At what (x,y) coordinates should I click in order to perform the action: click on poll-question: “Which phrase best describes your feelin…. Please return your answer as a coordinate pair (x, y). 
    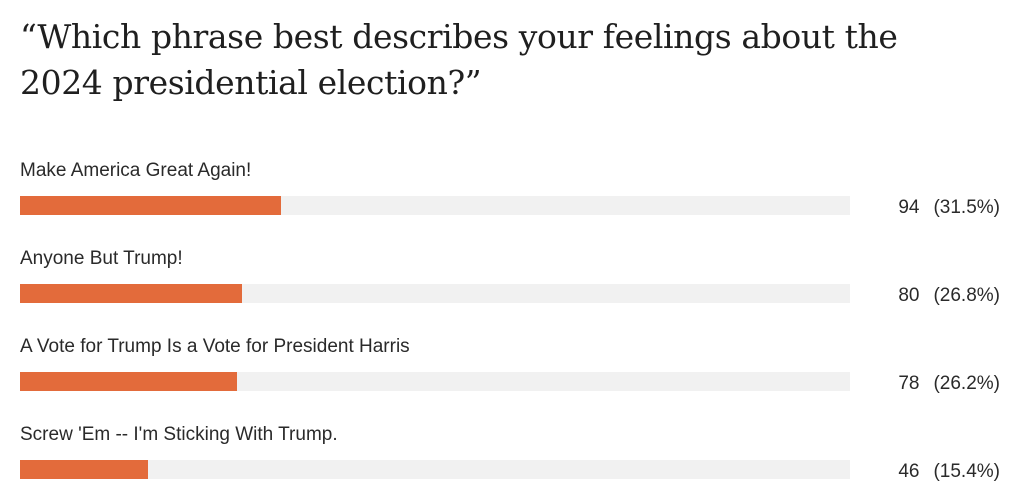
    Looking at the image, I should click on (459, 59).